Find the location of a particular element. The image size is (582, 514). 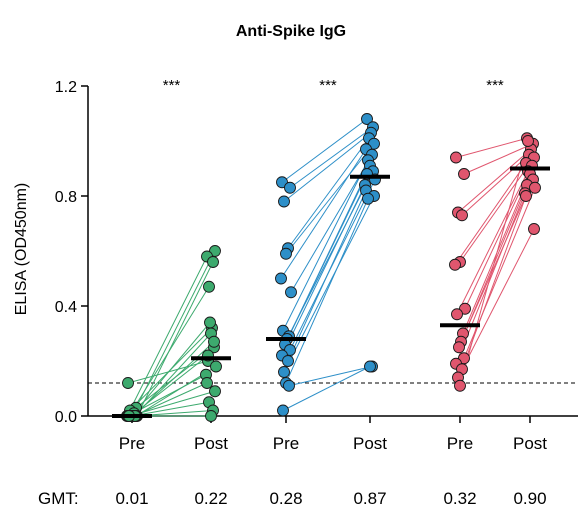

y-tick-label: 0.0 is located at coordinates (66, 417).